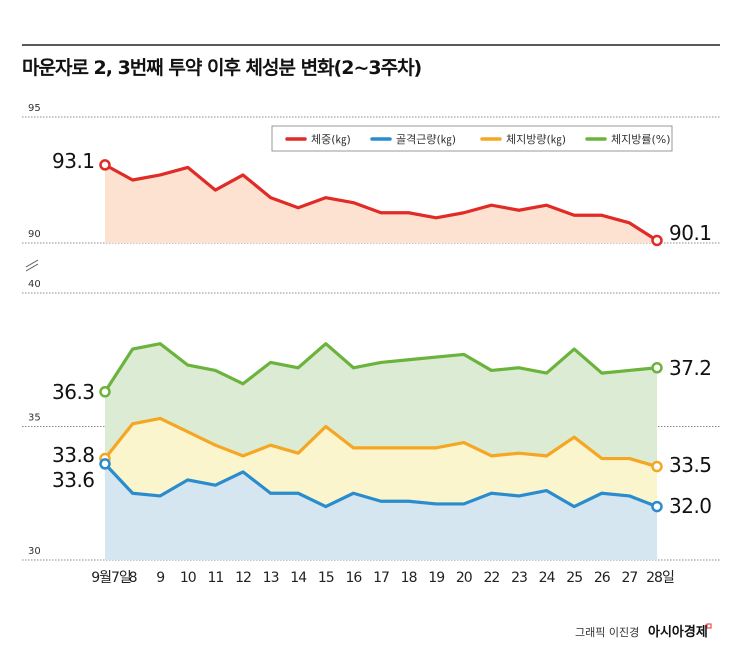 The image size is (745, 660). I want to click on start-value-label: 36.3, so click(73, 392).